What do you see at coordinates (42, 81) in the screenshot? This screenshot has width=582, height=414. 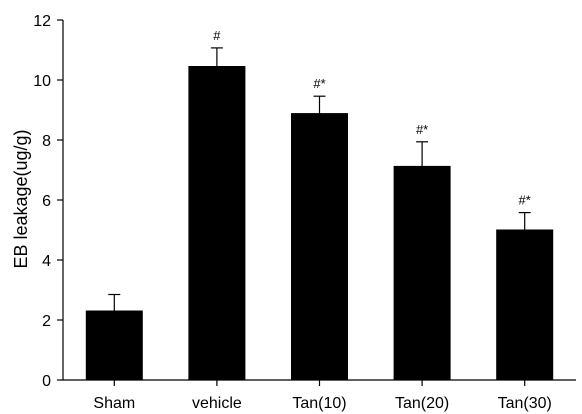 I see `y-tick-label: 10` at bounding box center [42, 81].